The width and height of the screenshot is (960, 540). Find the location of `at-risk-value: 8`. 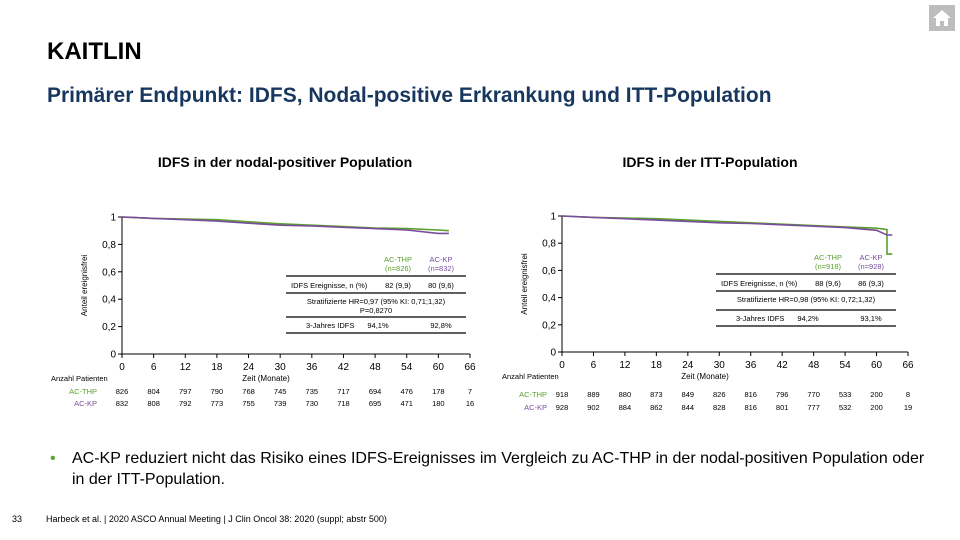

at-risk-value: 8 is located at coordinates (908, 394).